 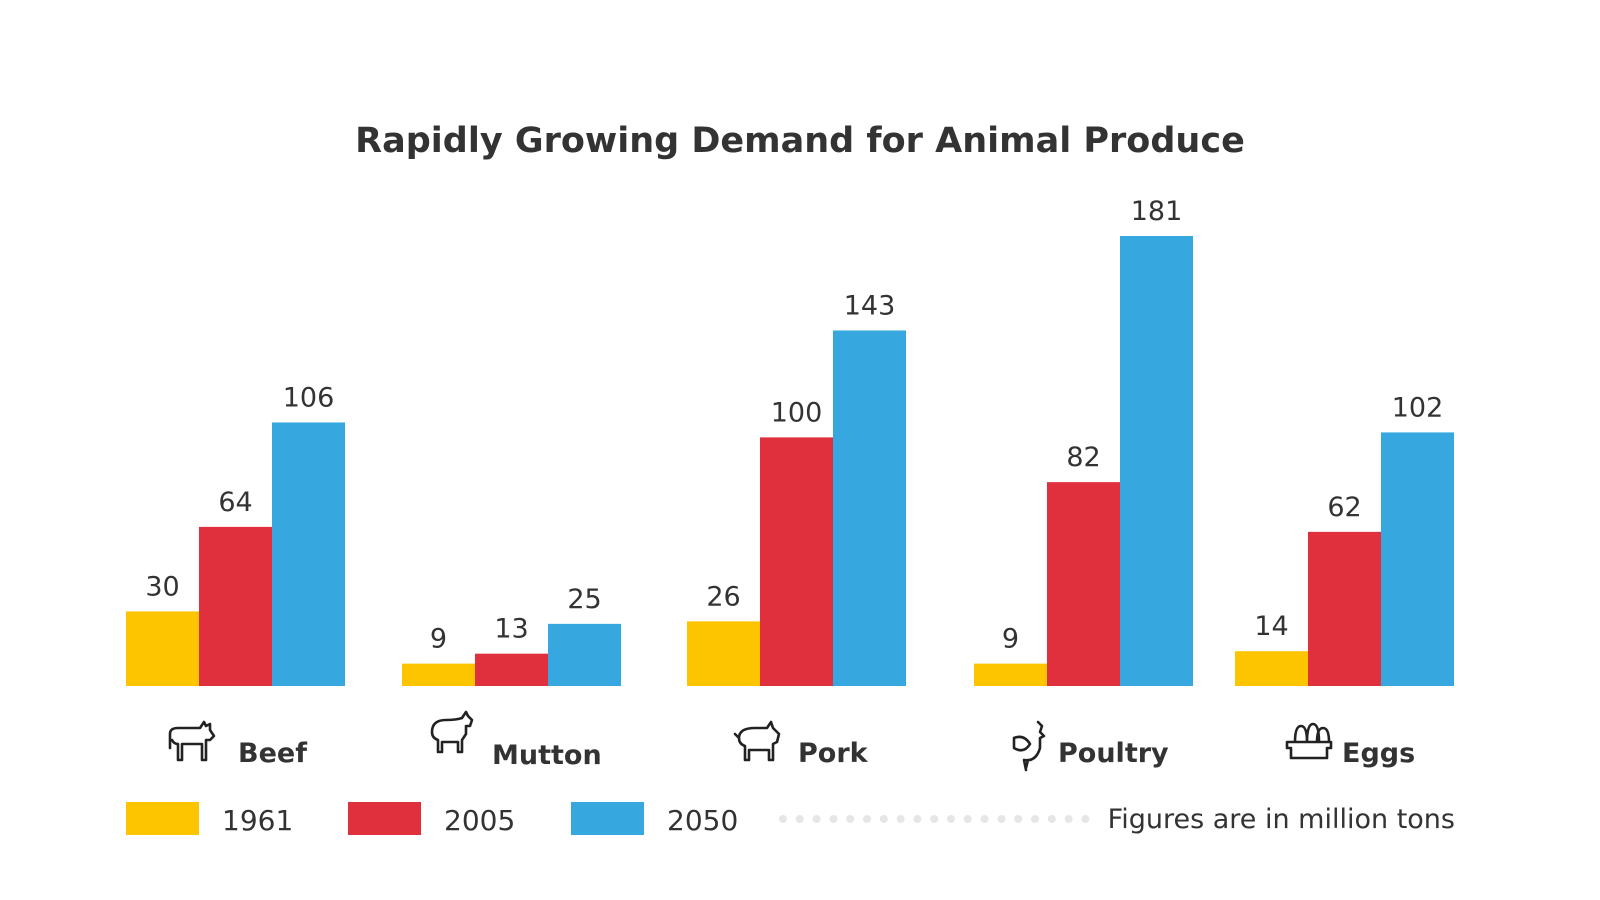 What do you see at coordinates (1083, 457) in the screenshot?
I see `value-label: 82` at bounding box center [1083, 457].